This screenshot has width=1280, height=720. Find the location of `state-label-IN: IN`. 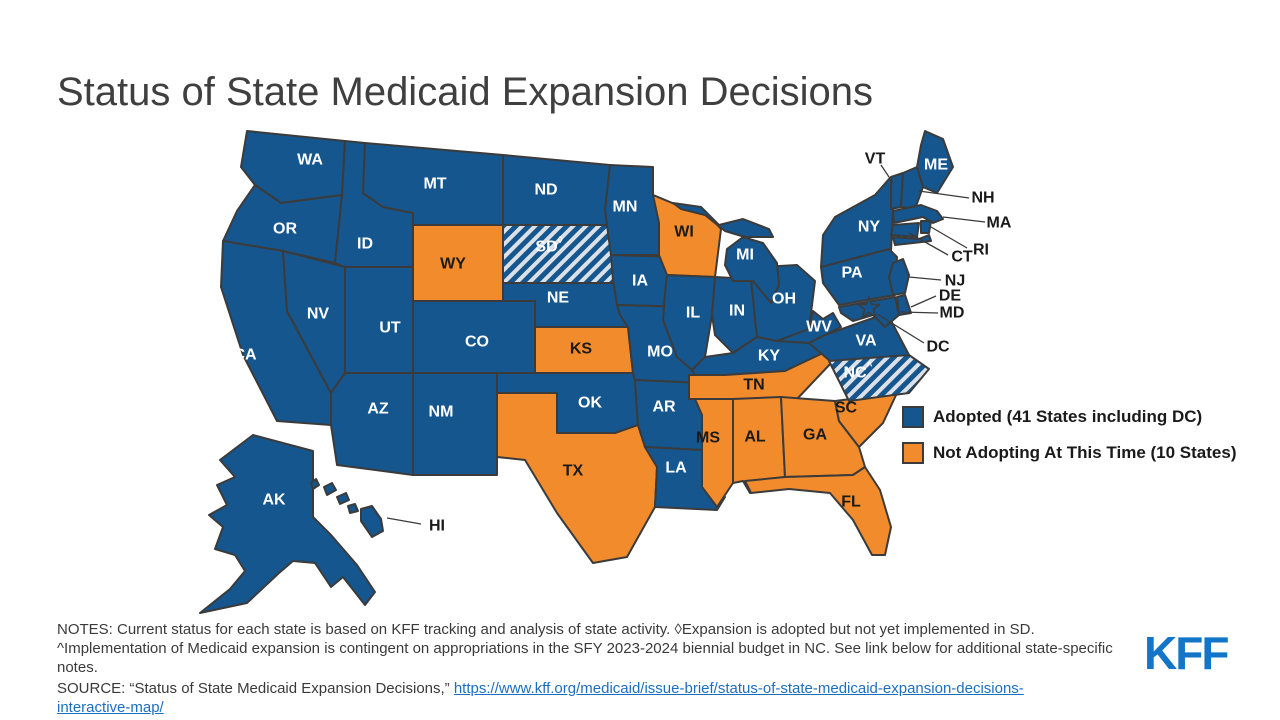

state-label-IN: IN is located at coordinates (737, 311).